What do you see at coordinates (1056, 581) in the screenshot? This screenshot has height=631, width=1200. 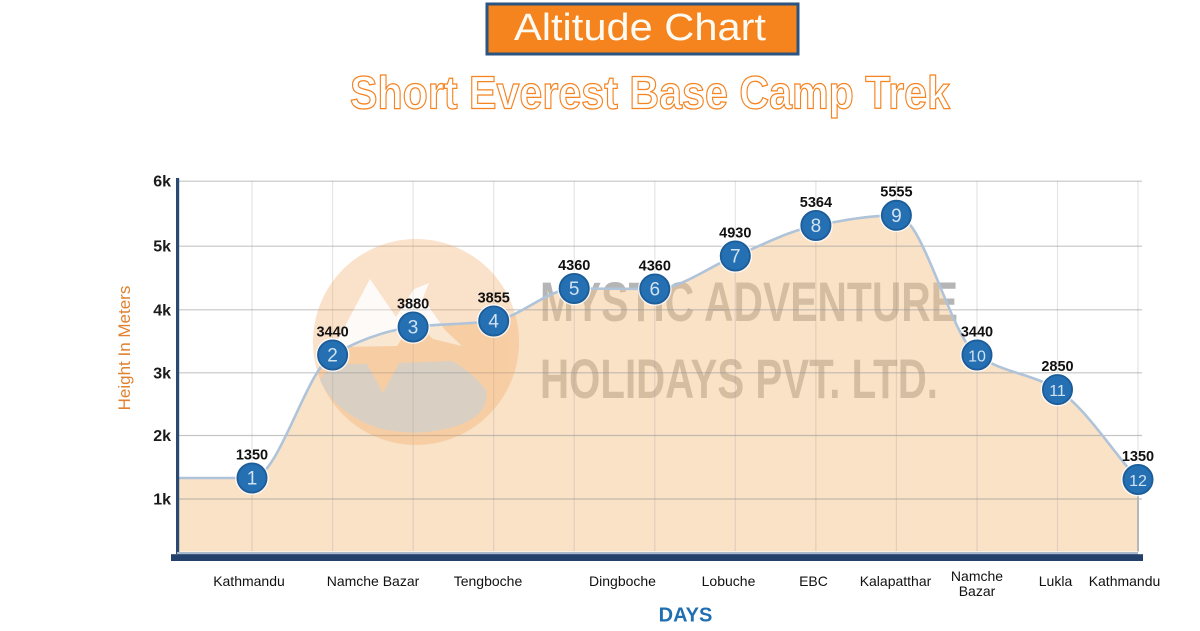 I see `svg-text: Lukla` at bounding box center [1056, 581].